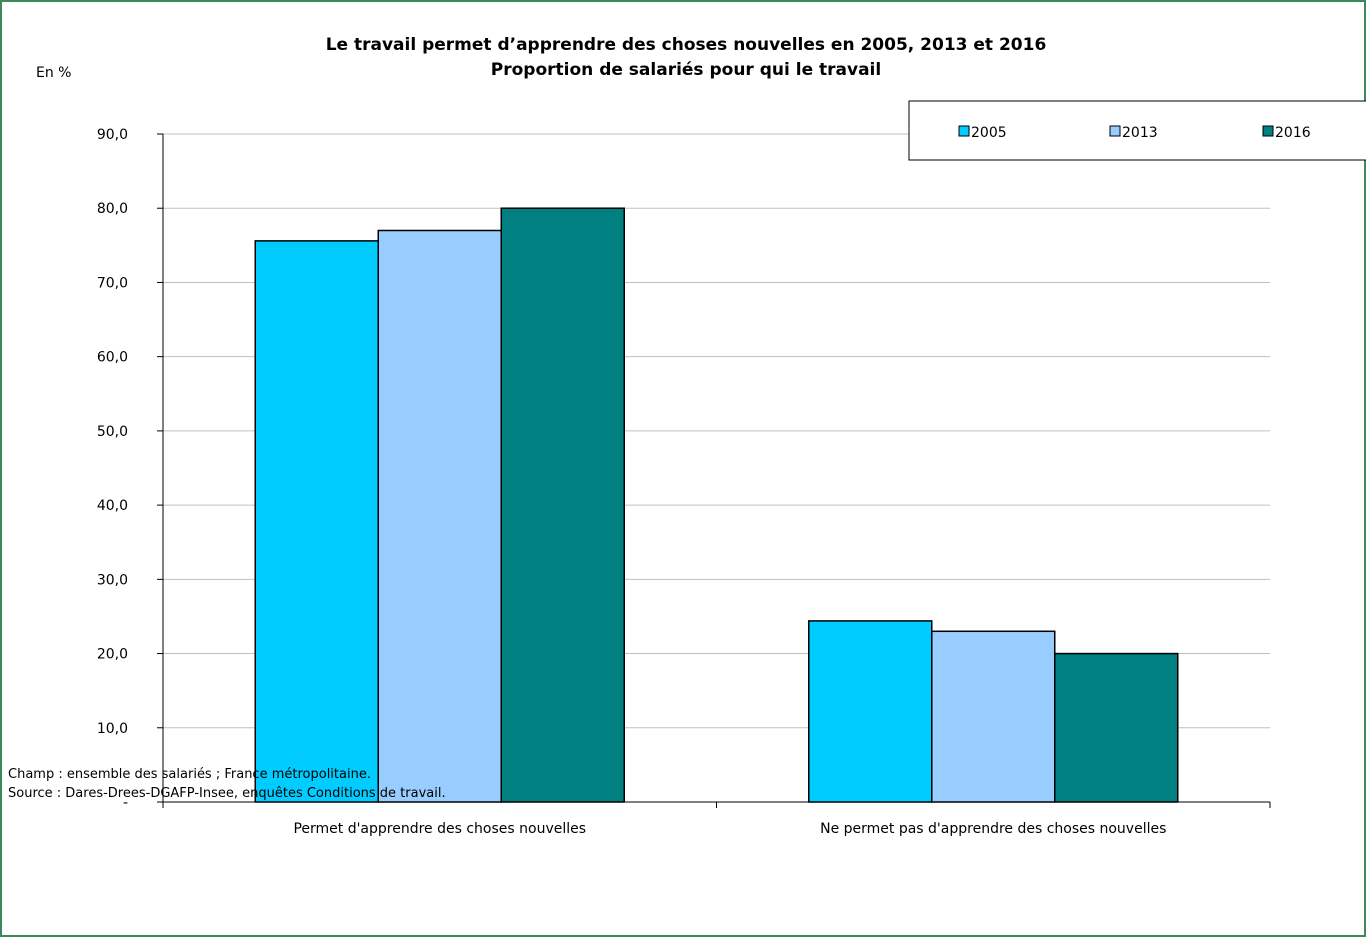  Describe the element at coordinates (964, 131) in the screenshot. I see `legend-swatch-2005` at that location.